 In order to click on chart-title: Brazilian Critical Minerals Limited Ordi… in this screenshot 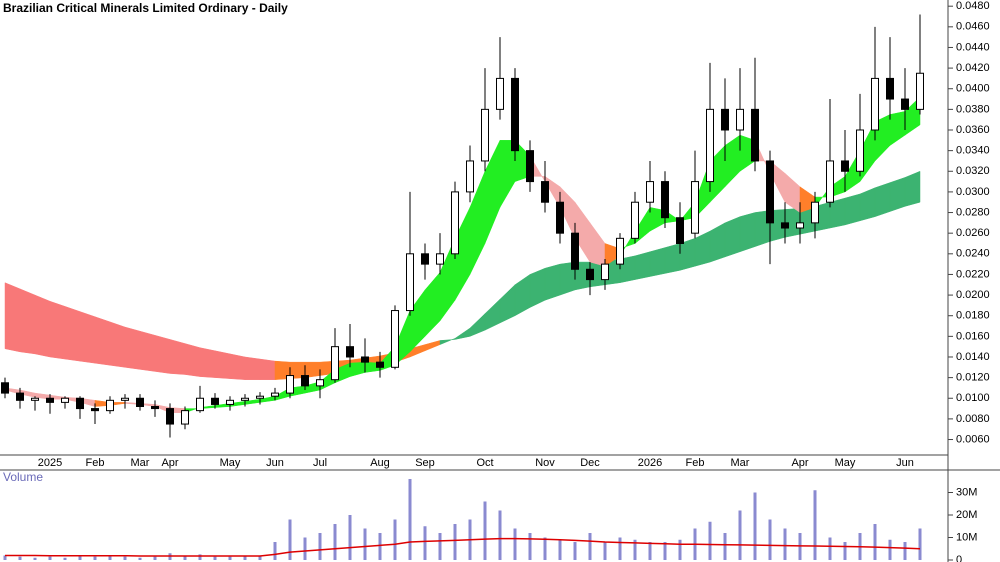, I will do `click(145, 8)`.